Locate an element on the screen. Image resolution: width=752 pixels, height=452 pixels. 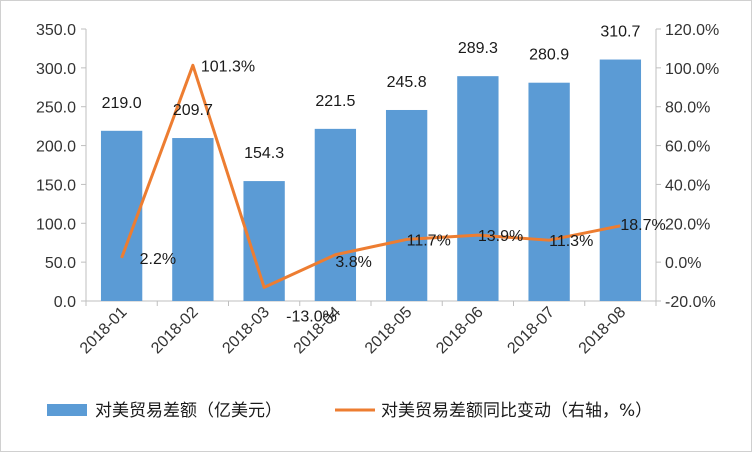
x-tick-label: 2018-06 is located at coordinates (460, 331).